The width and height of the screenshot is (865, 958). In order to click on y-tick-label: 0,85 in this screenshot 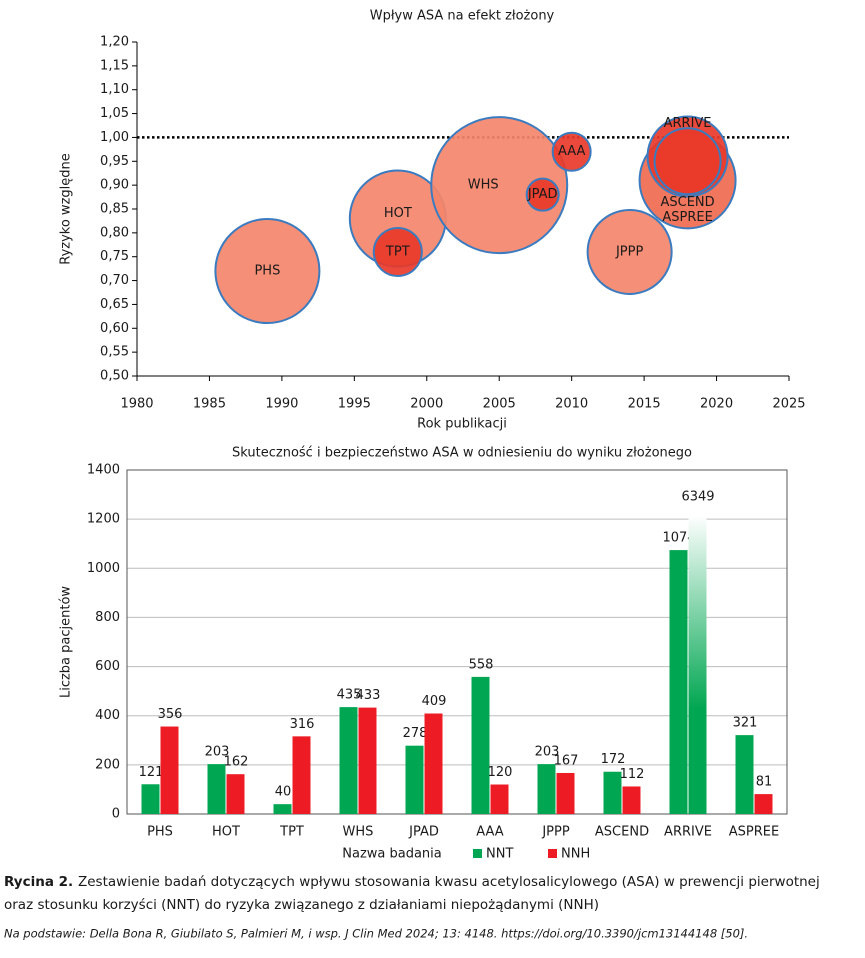, I will do `click(114, 209)`.